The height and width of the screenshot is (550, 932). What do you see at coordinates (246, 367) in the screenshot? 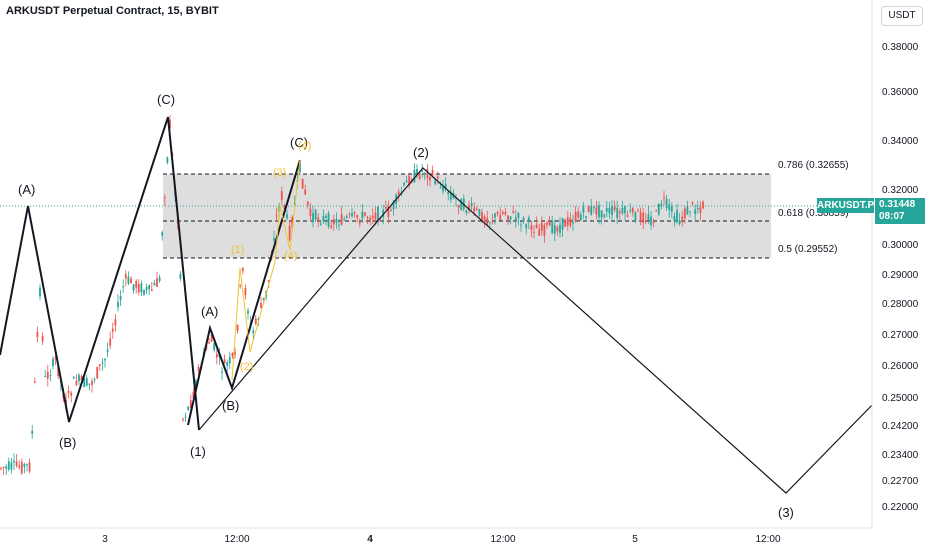
I see `subwave-label-2: (2)` at bounding box center [246, 367].